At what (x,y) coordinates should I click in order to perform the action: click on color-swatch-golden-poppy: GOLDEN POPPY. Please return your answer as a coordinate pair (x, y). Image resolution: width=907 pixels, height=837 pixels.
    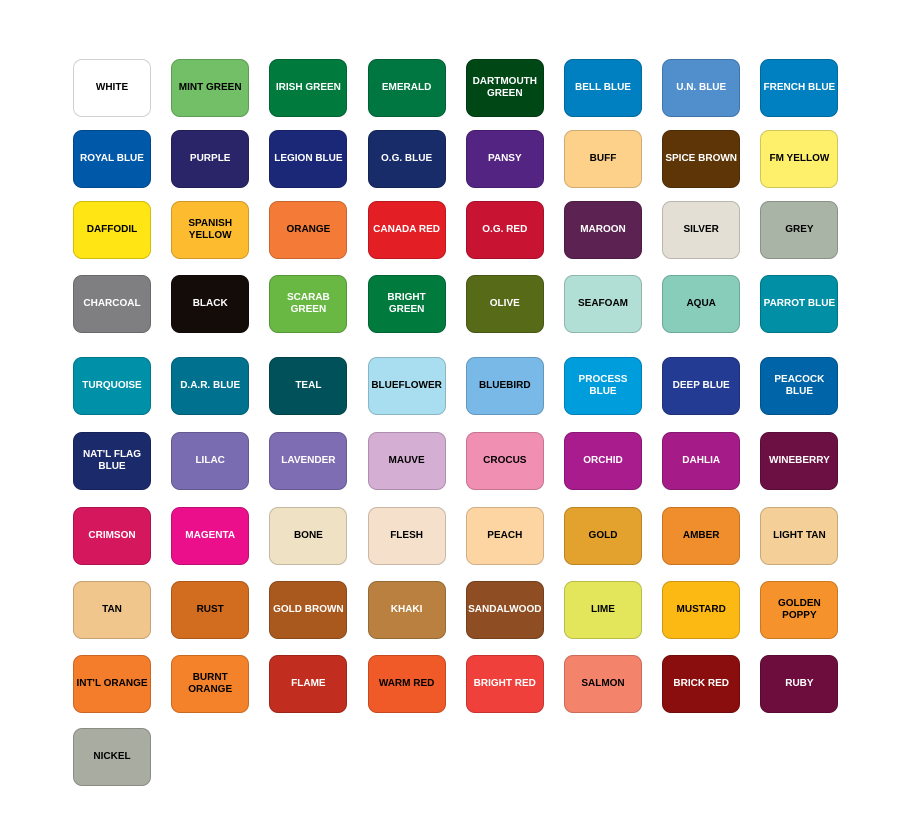
    Looking at the image, I should click on (799, 610).